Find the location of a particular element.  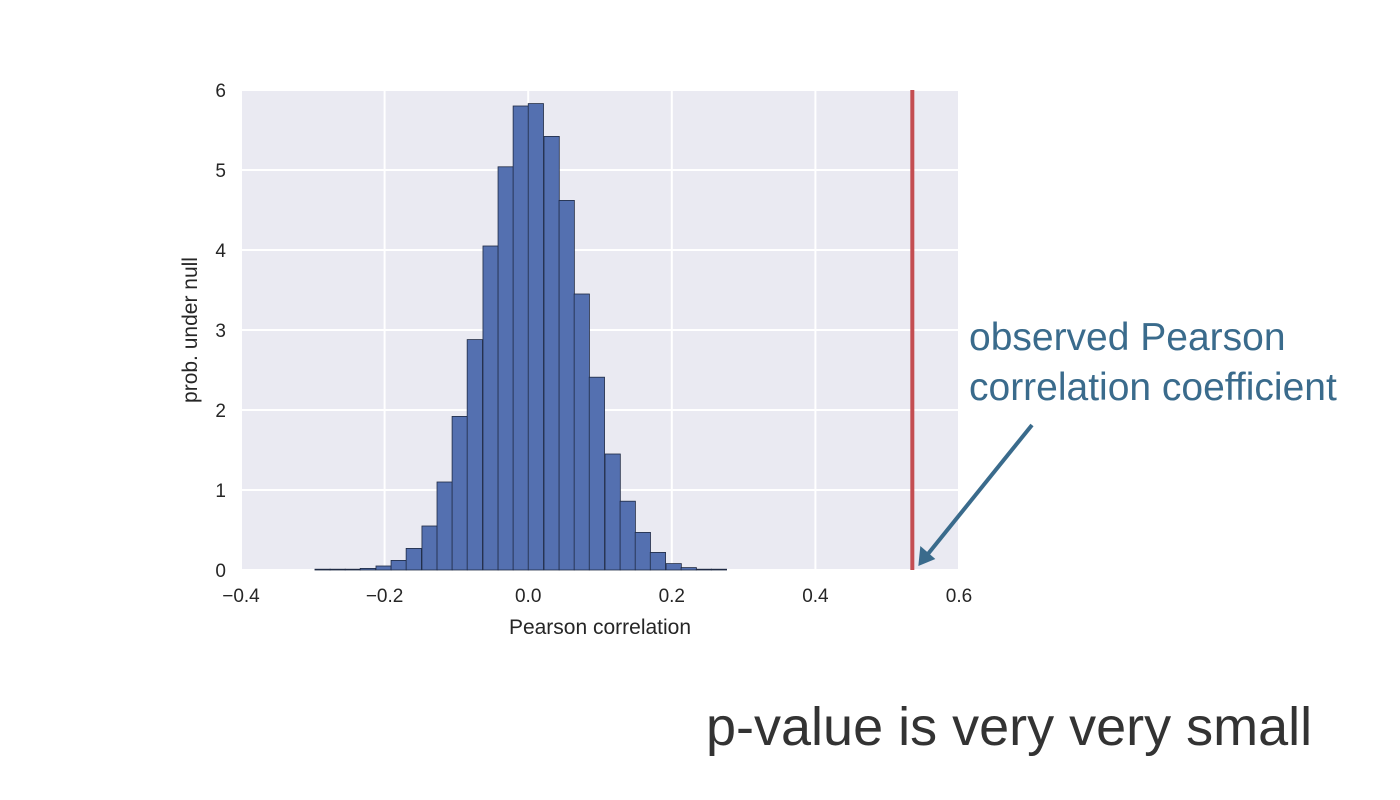

x-tick-label-4: 0.4 is located at coordinates (815, 596).